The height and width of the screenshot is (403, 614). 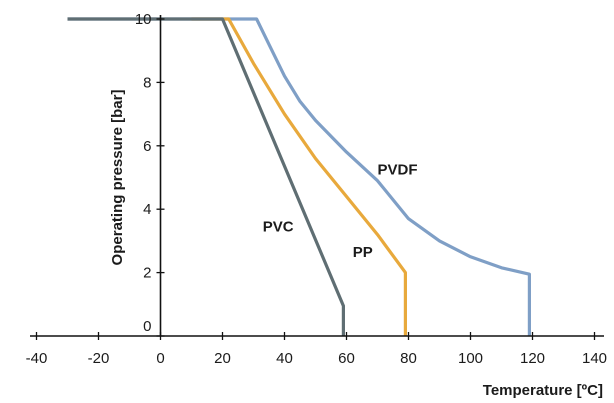 What do you see at coordinates (278, 226) in the screenshot?
I see `series-label-pvc: PVC` at bounding box center [278, 226].